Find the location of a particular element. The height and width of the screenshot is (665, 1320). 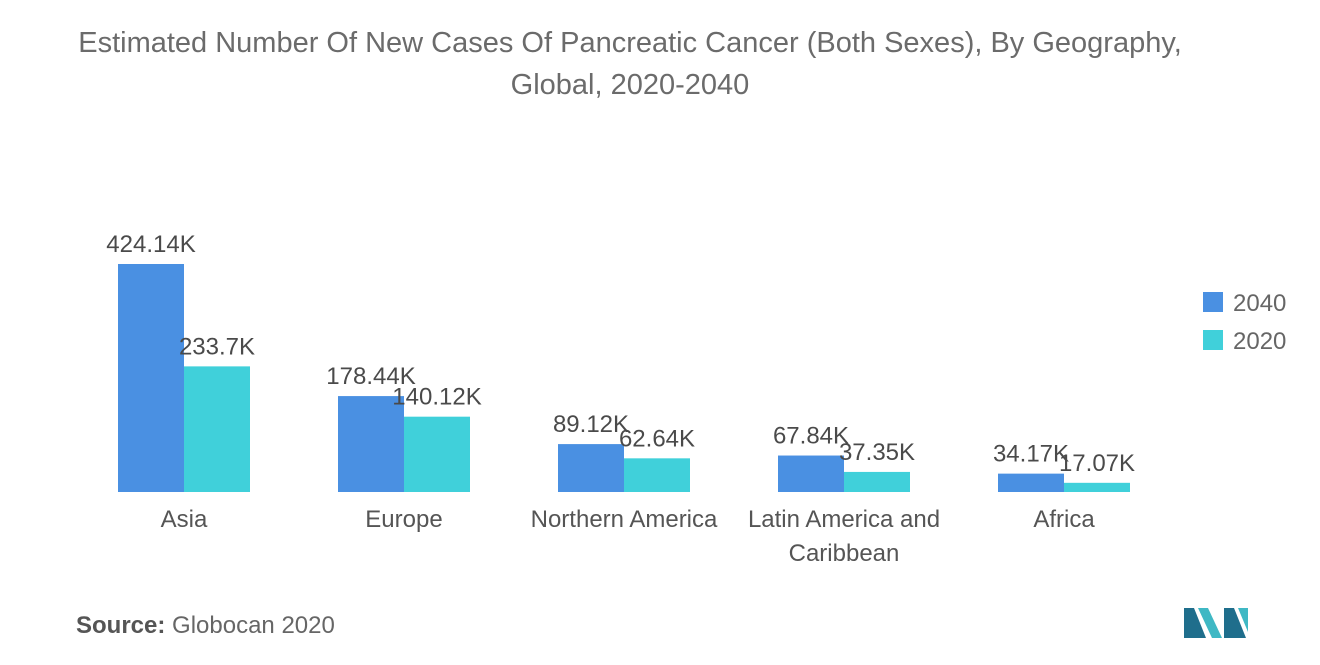

category-label: Northern America is located at coordinates (624, 519).